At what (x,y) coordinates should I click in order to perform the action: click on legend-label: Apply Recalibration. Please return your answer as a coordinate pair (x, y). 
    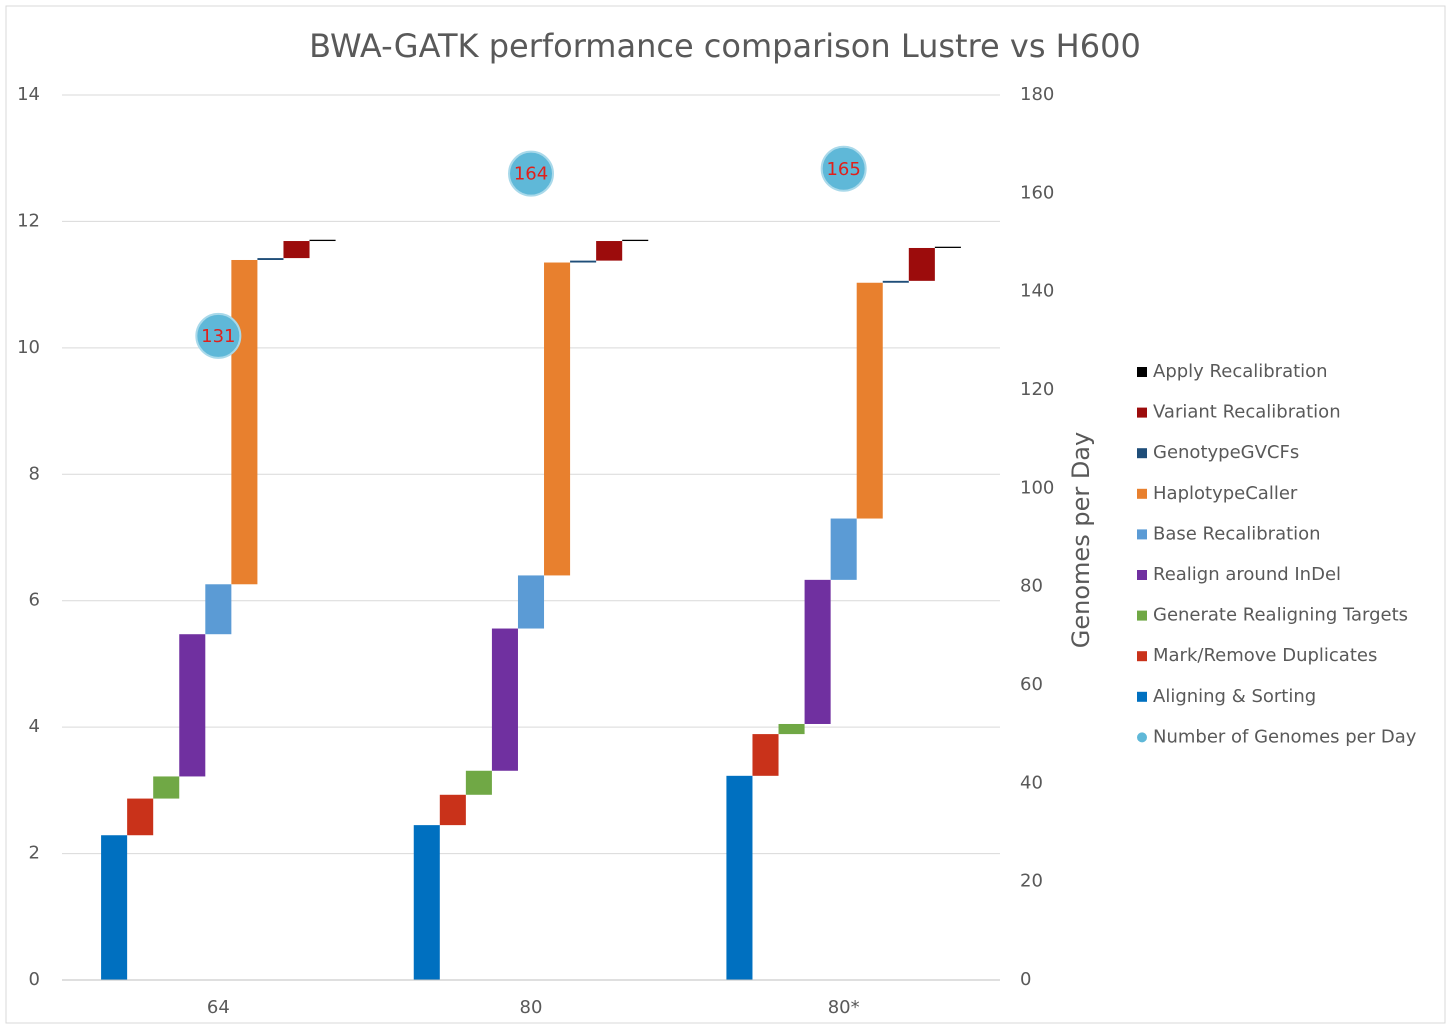
    Looking at the image, I should click on (1240, 371).